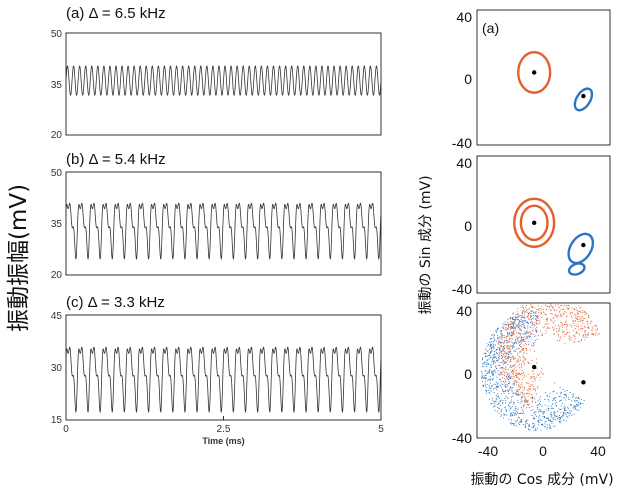 This screenshot has height=495, width=640. I want to click on phase-panel-2: 40 0 -40, so click(531, 226).